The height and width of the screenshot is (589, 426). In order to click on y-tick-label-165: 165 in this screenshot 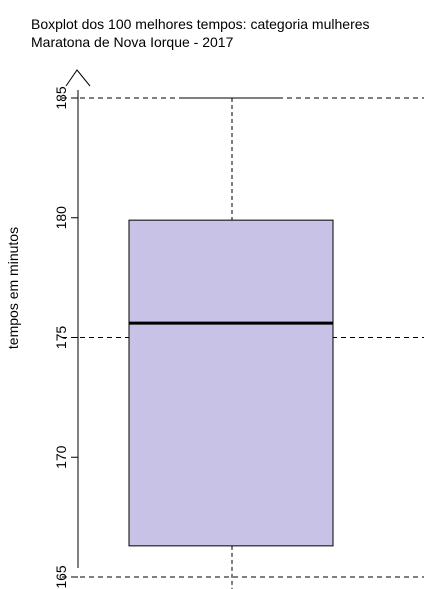, I will do `click(61, 577)`.